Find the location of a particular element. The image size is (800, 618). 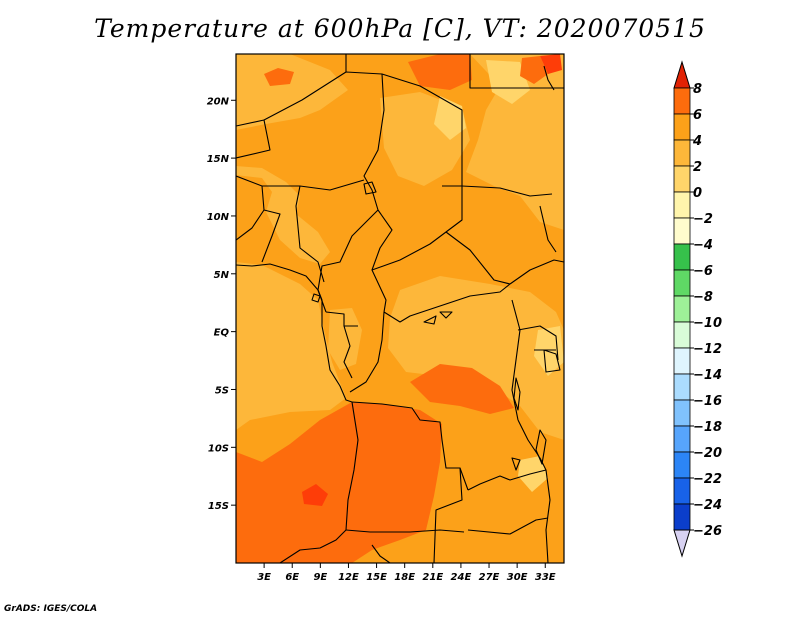

lat-tick-label: 5S is located at coordinates (222, 390).